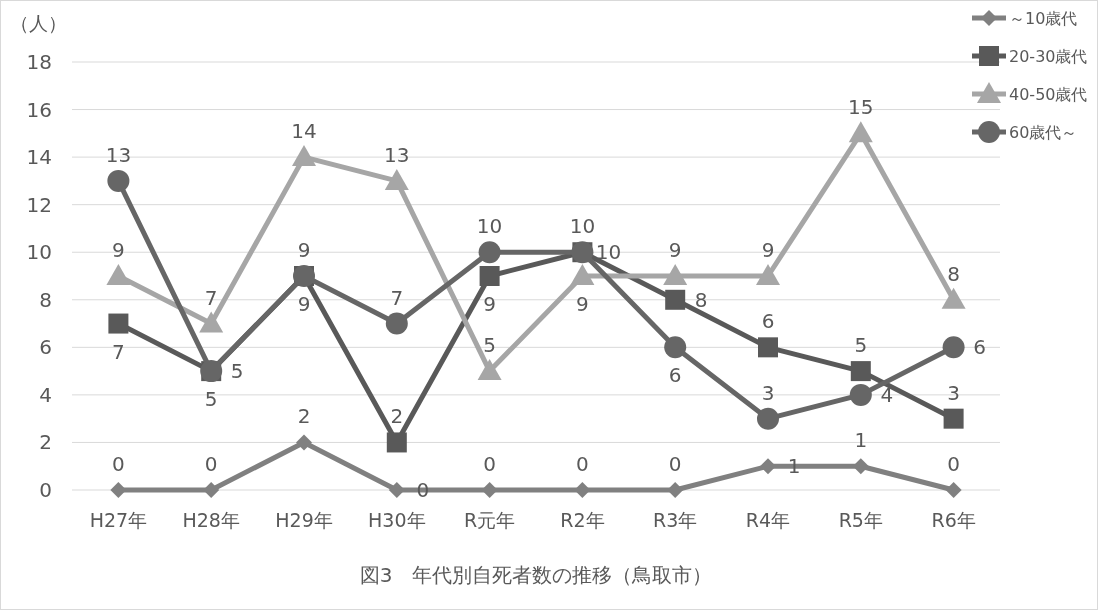 This screenshot has width=1098, height=610. I want to click on x-tick-label: H28年, so click(211, 520).